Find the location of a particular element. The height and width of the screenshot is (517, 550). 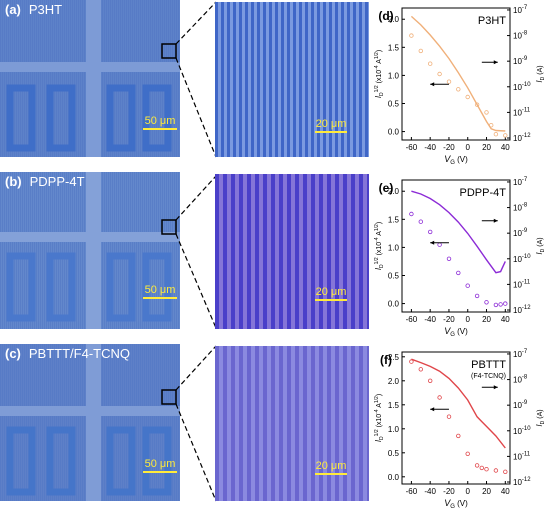

tick-exponent: -10 is located at coordinates (526, 257).